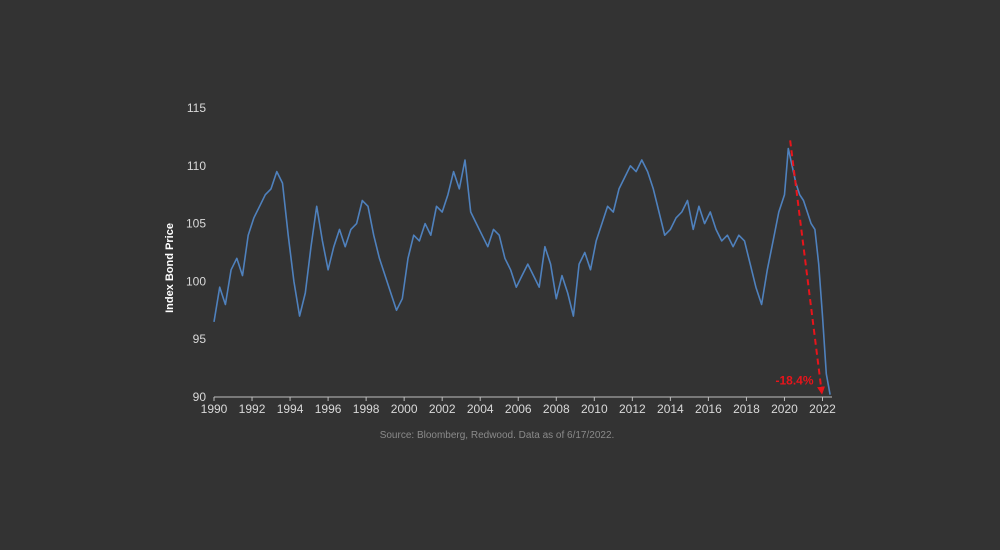  I want to click on x-tick-label: 2022, so click(822, 409).